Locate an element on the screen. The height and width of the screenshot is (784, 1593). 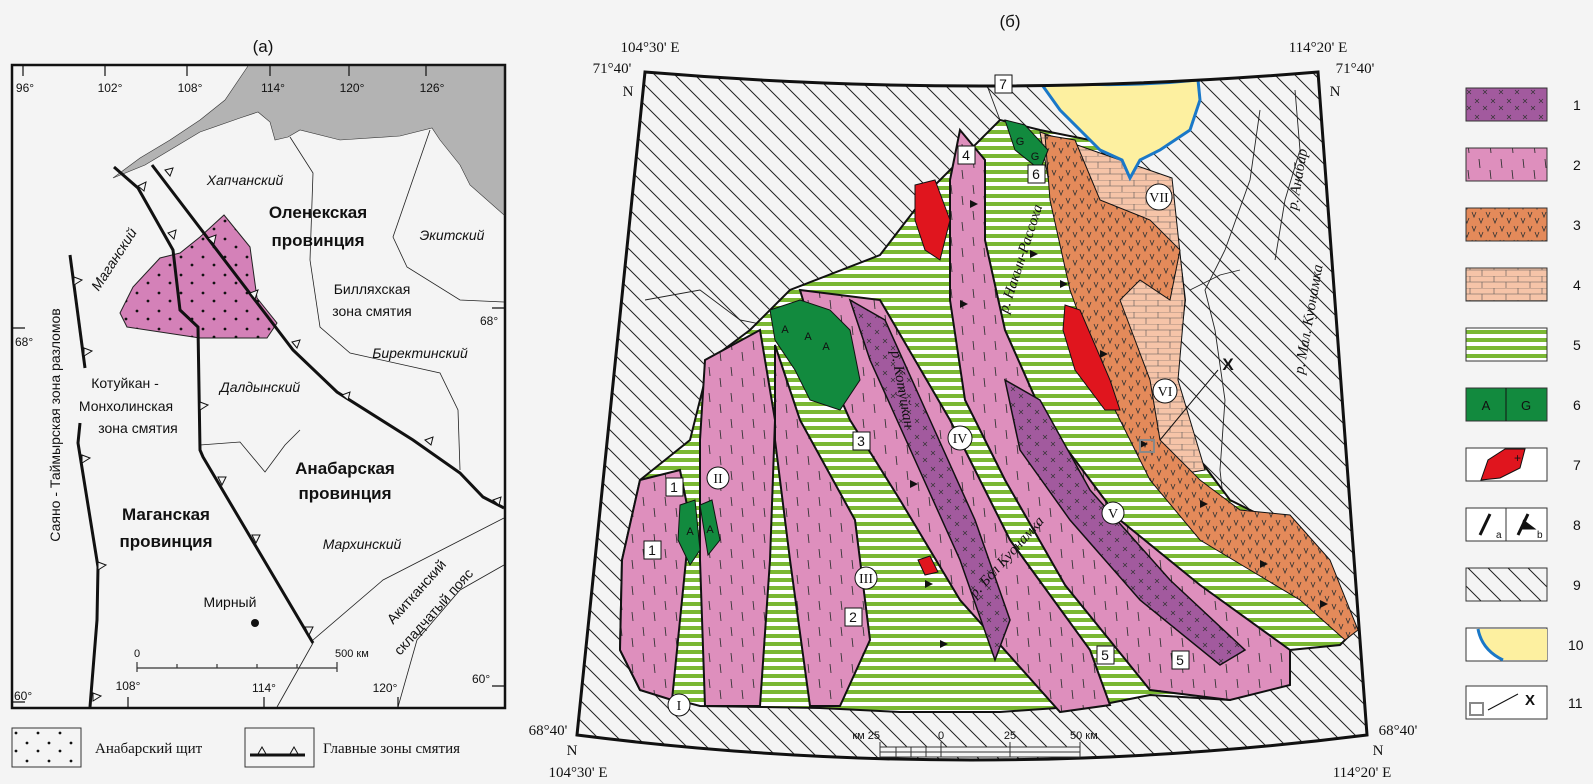
boxed-number: 2 is located at coordinates (853, 617).